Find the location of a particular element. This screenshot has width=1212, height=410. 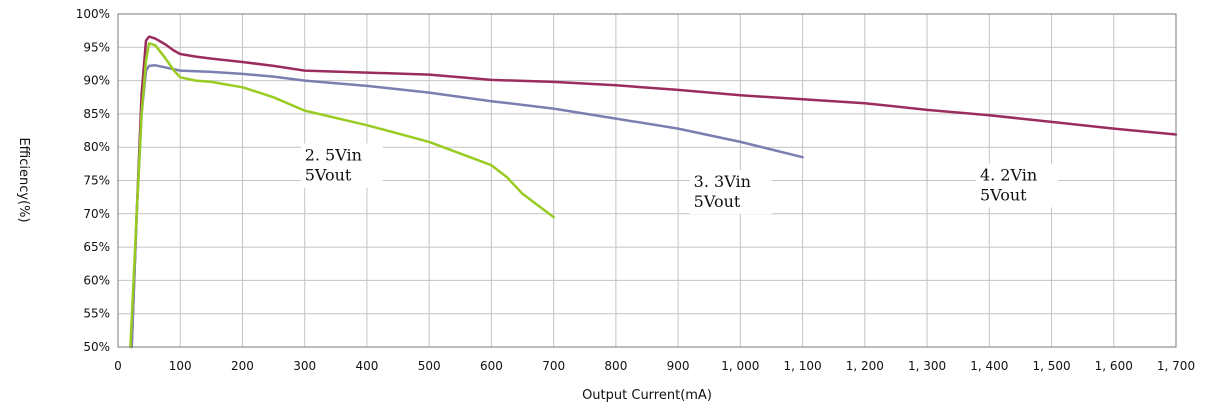

y-tick-label: 70% is located at coordinates (96, 214).